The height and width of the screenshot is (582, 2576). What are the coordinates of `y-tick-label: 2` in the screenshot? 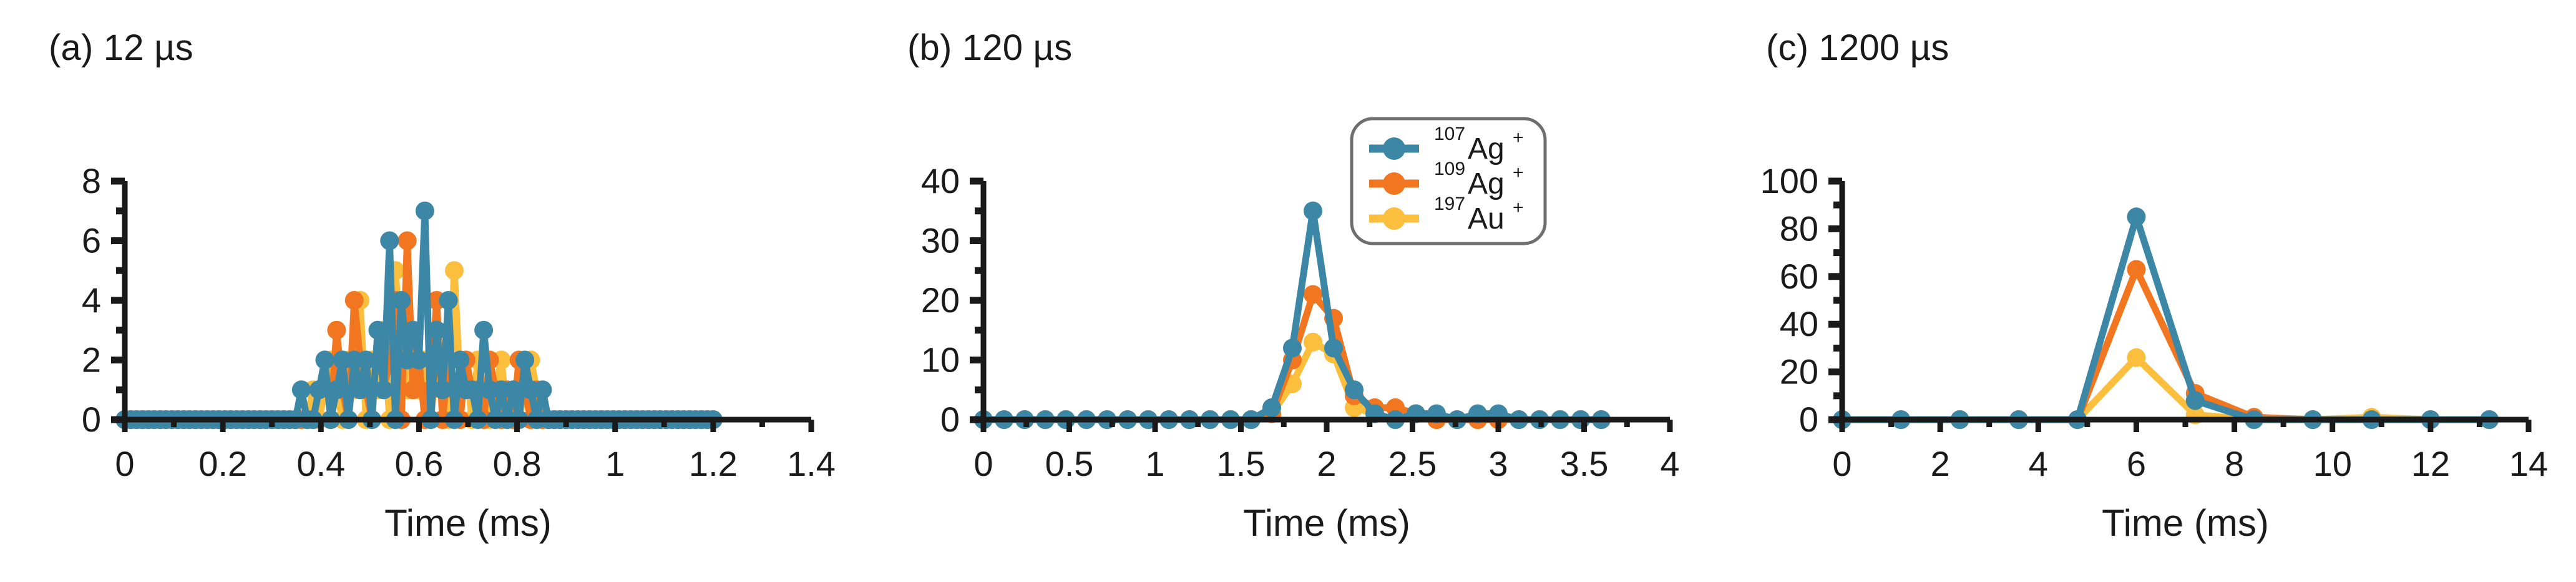 It's located at (91, 360).